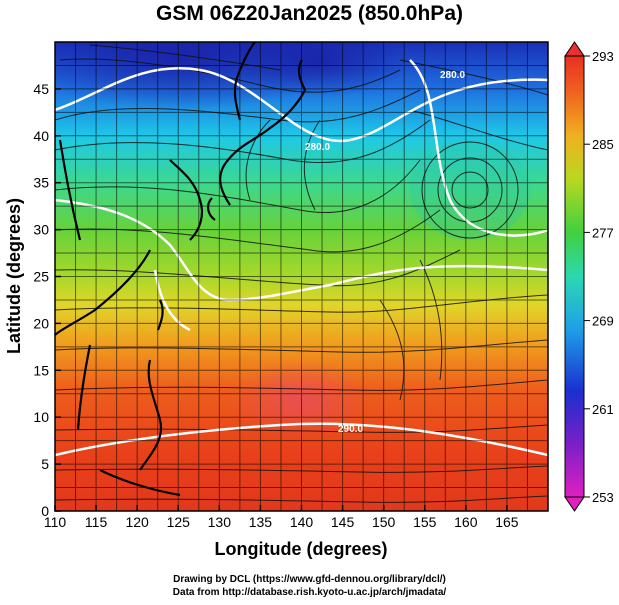 This screenshot has height=605, width=619. I want to click on y-tick-label: 5, so click(45, 464).